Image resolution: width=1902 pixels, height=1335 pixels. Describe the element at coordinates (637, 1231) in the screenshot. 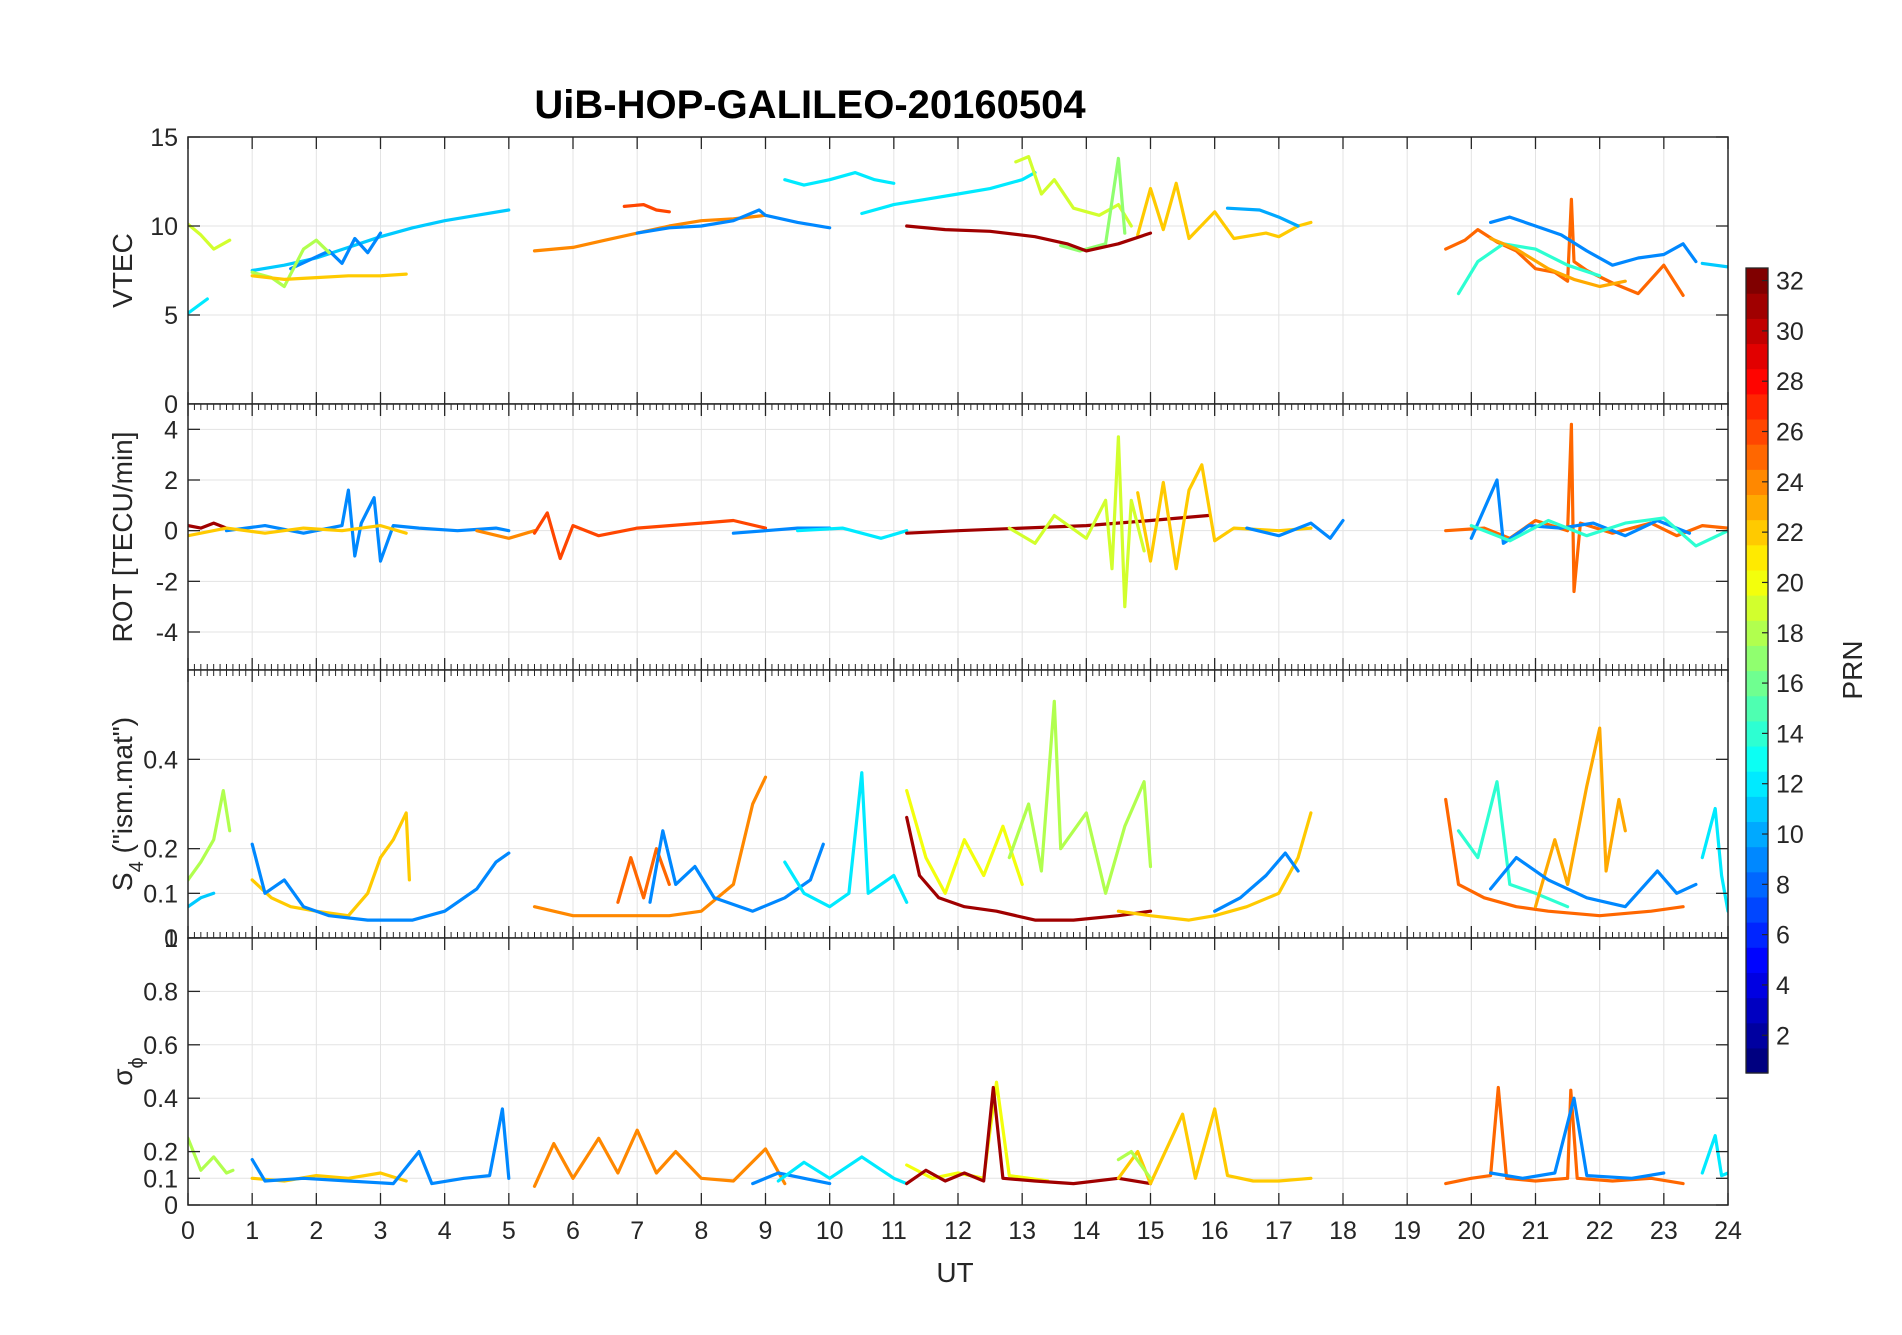

I see `x-tick-label: 7` at that location.